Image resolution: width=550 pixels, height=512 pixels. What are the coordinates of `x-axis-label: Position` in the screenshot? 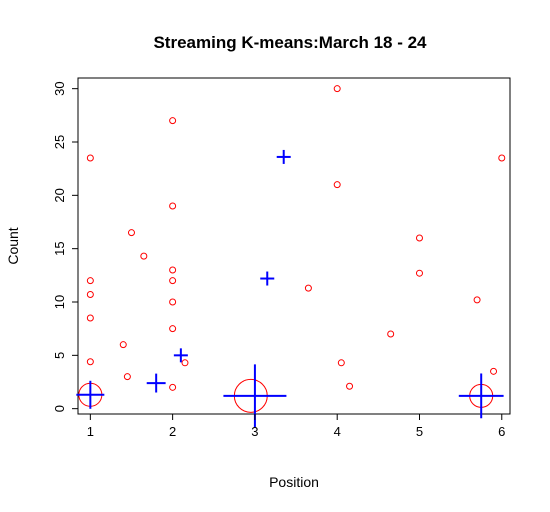 It's located at (294, 482).